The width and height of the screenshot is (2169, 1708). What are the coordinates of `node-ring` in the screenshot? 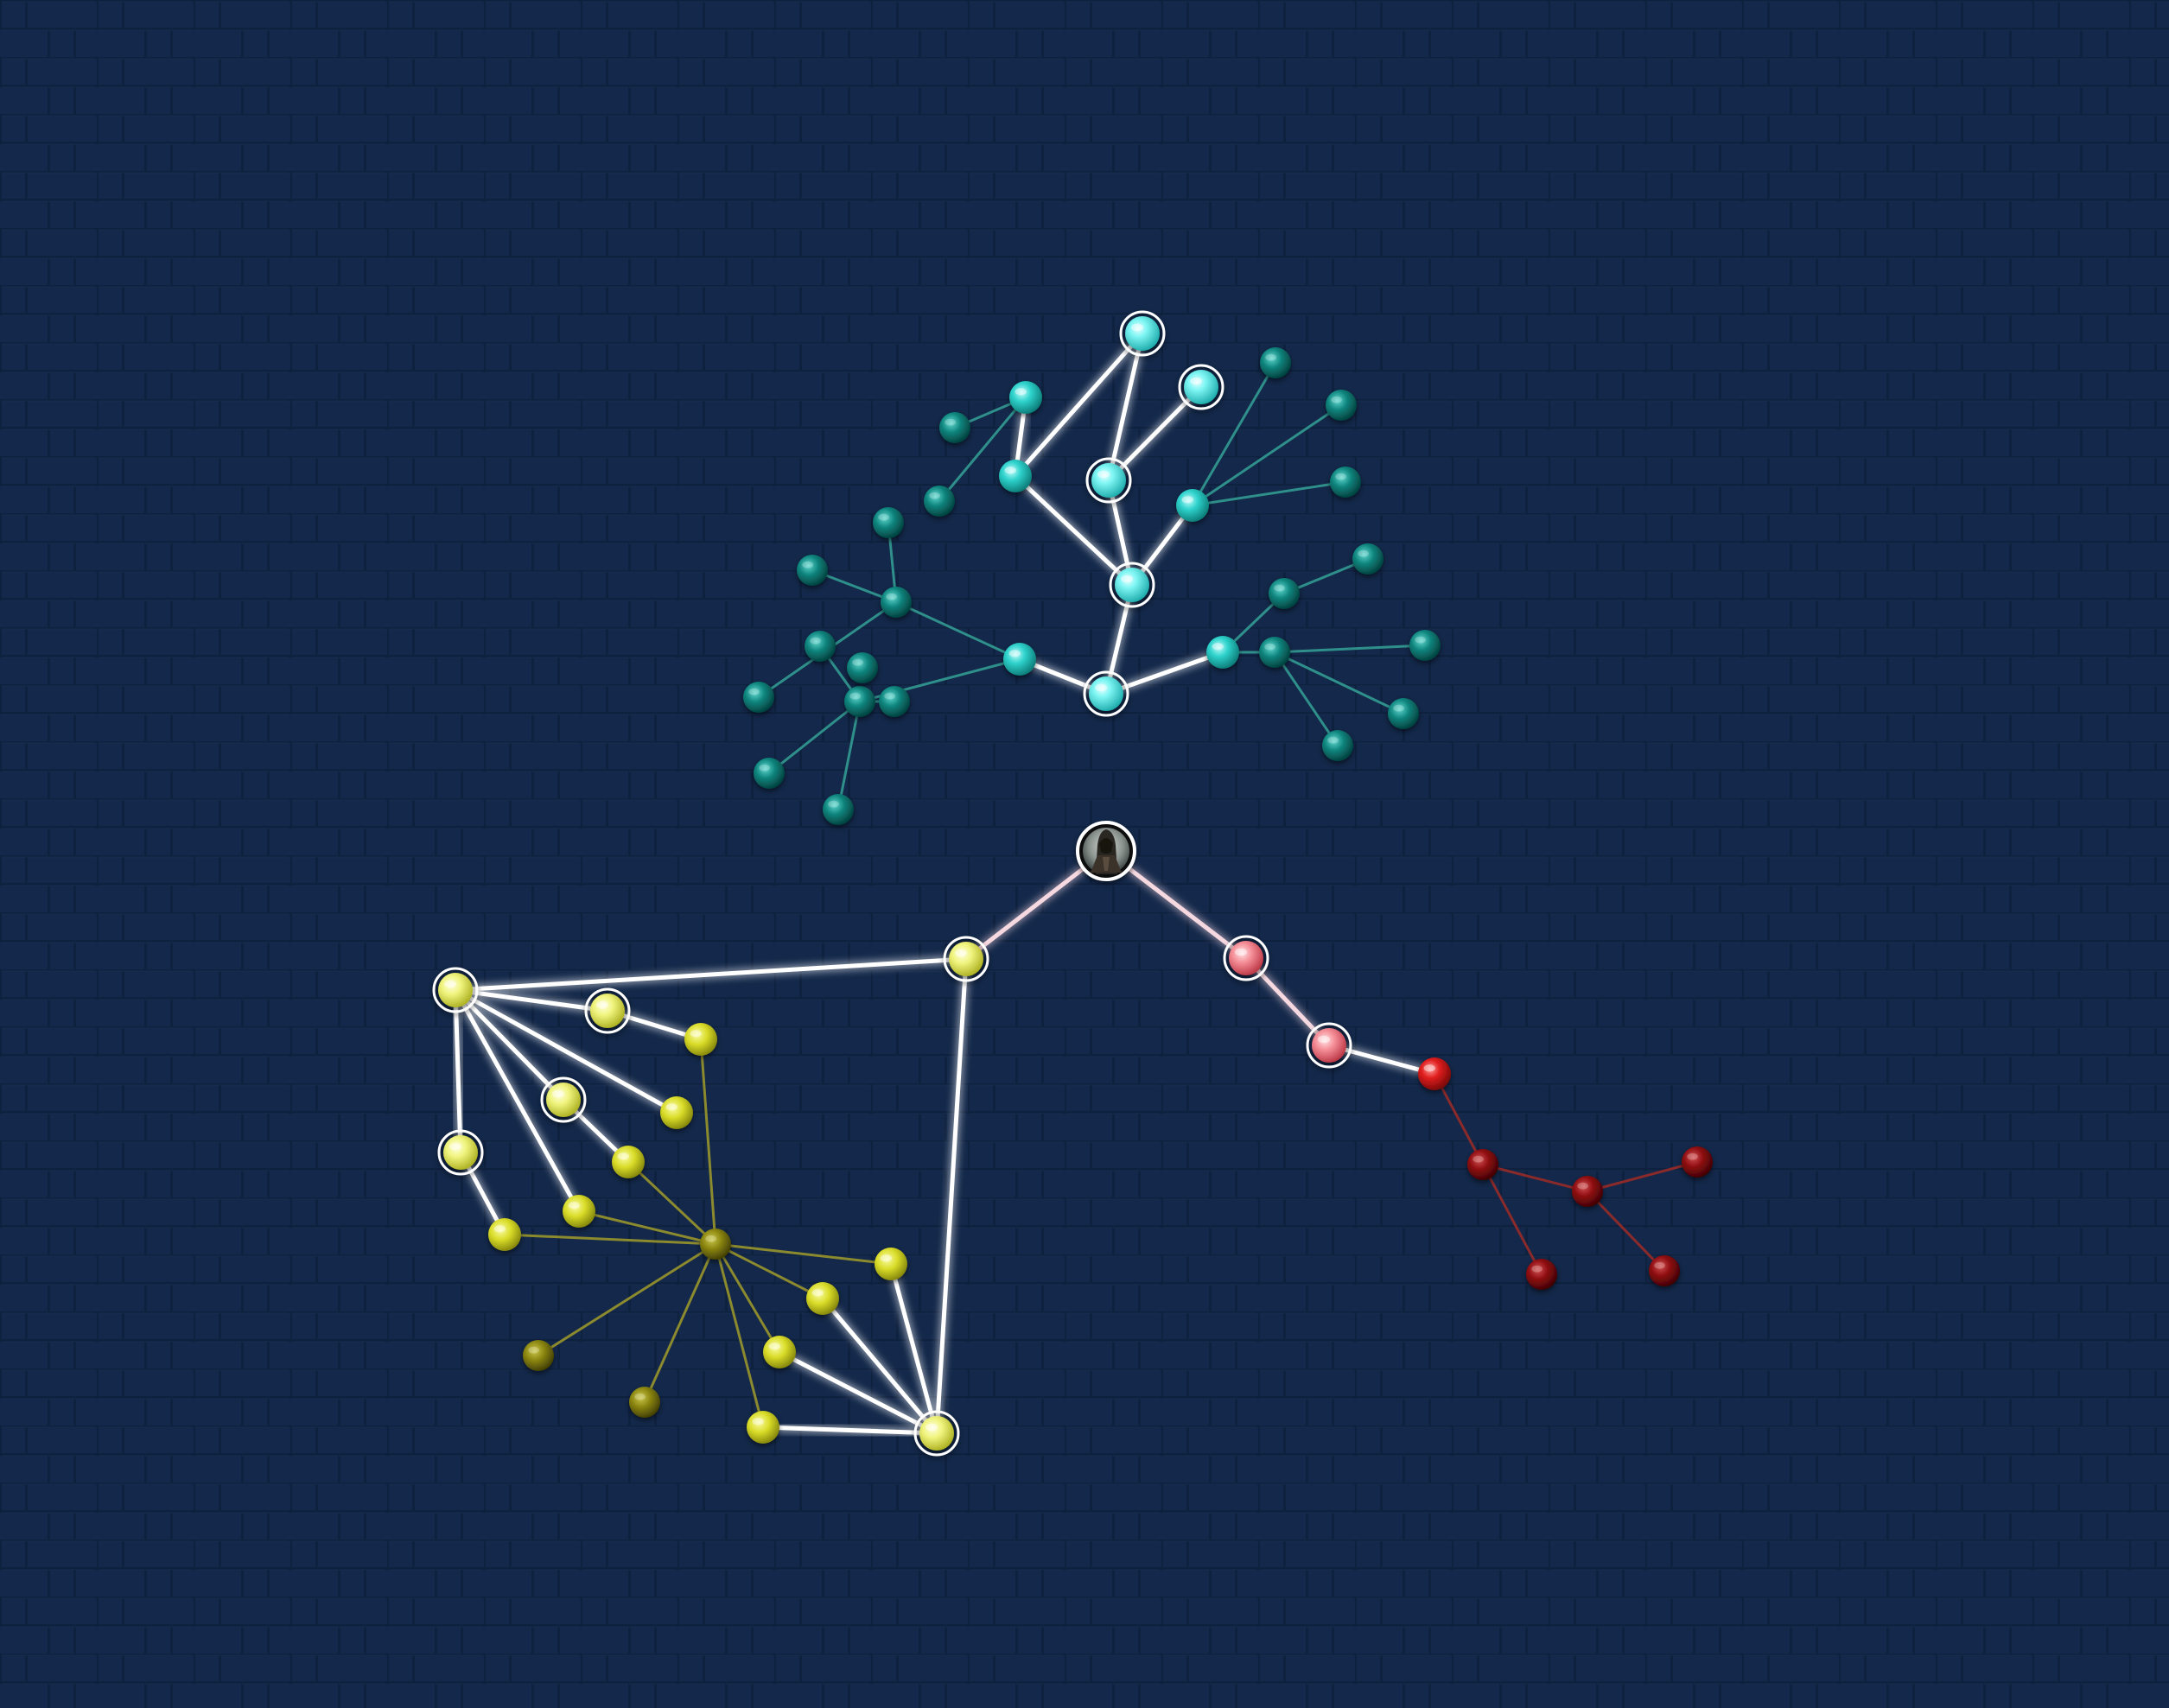 It's located at (1246, 958).